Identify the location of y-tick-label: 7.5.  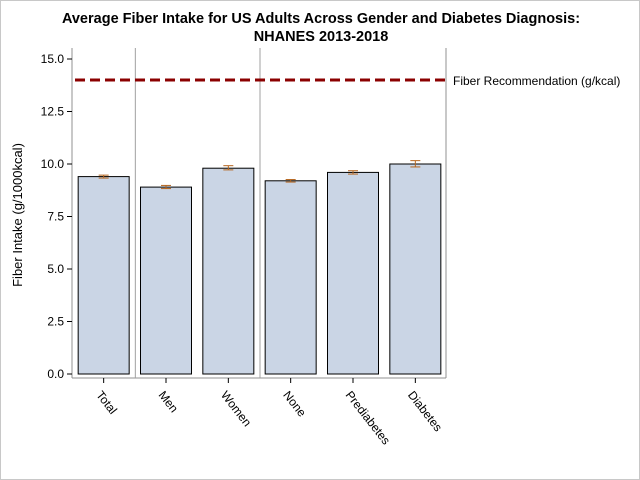
(55, 217).